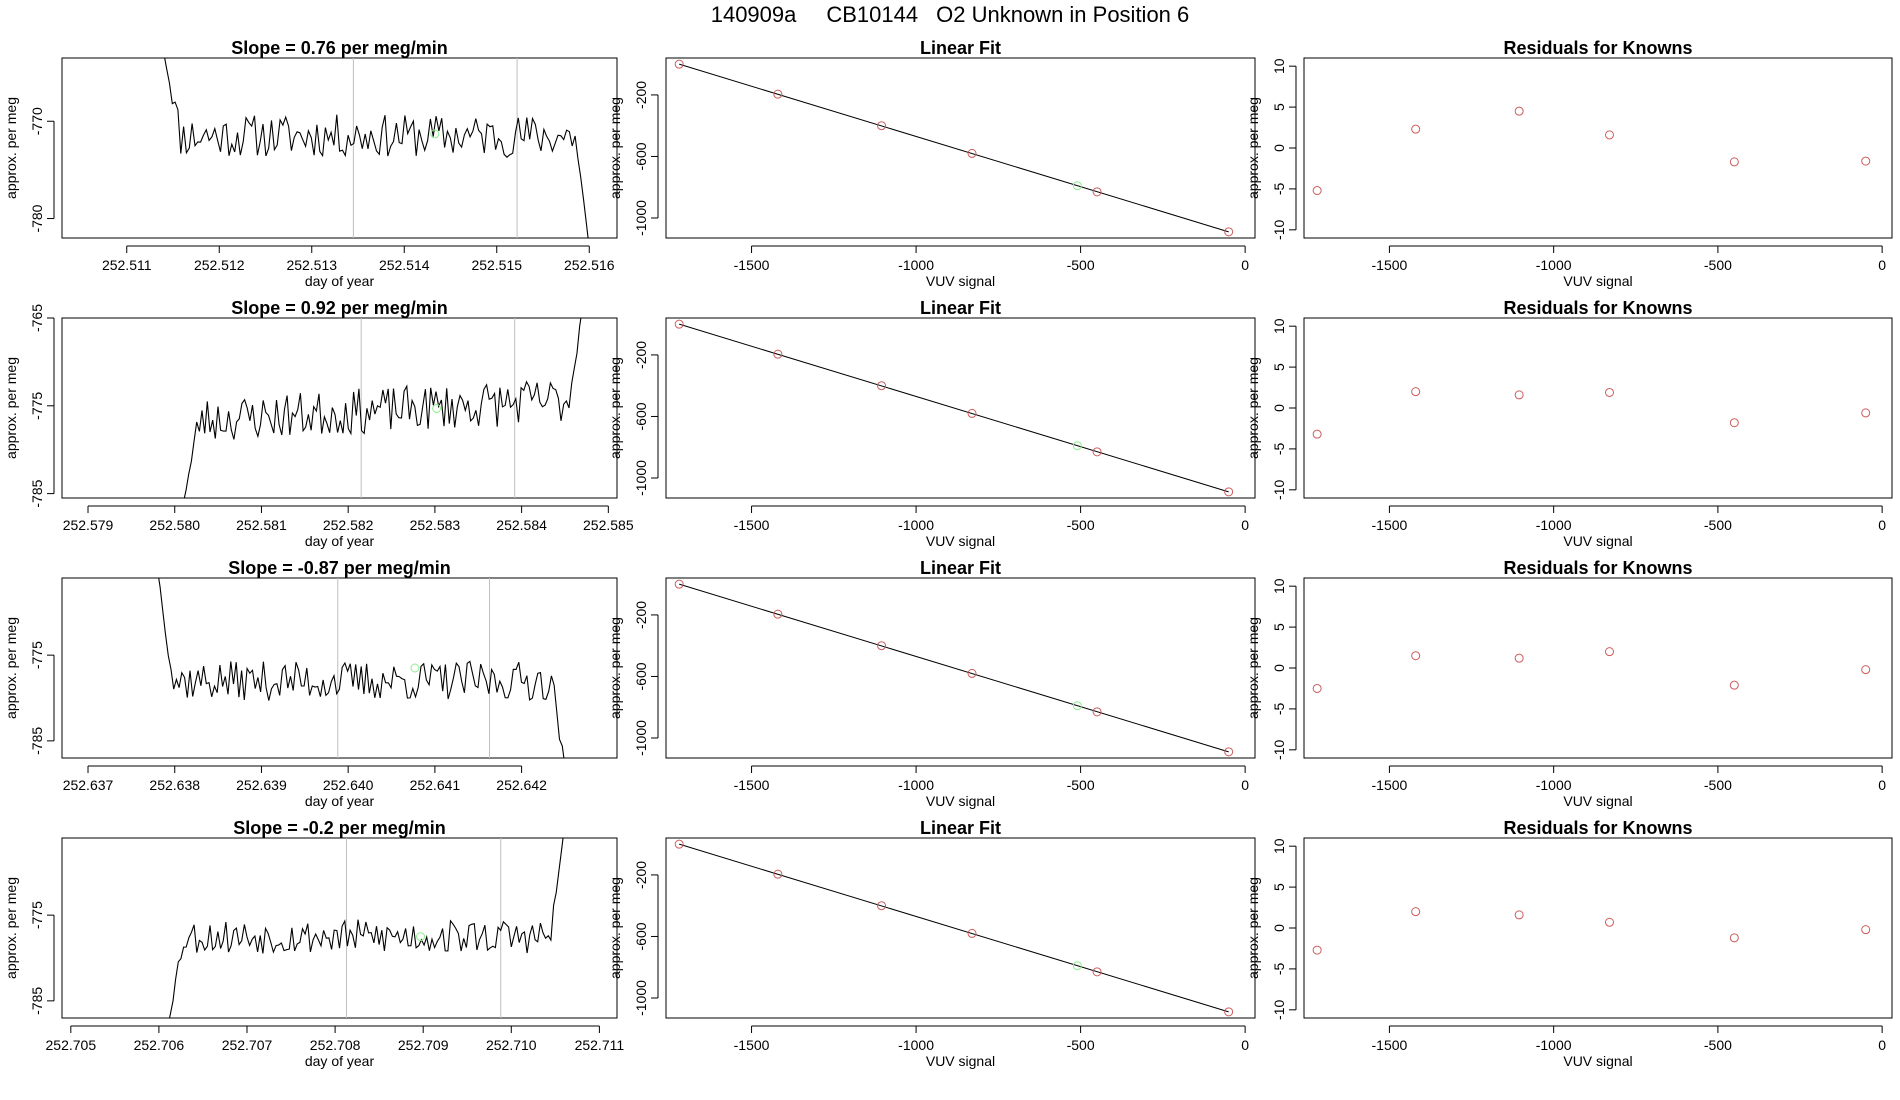 The image size is (1900, 1100). Describe the element at coordinates (1597, 48) in the screenshot. I see `residuals-0-title: Residuals for Knowns` at that location.